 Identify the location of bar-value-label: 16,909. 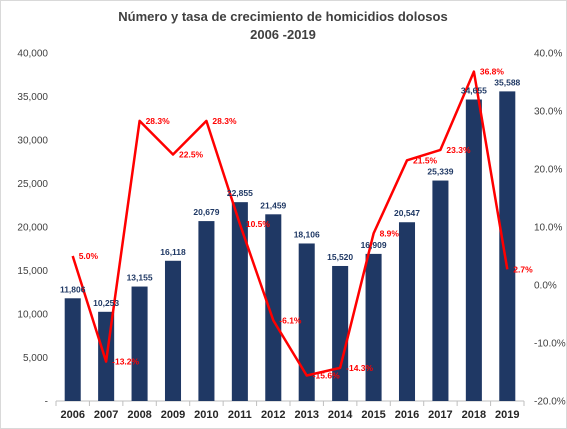
(374, 245).